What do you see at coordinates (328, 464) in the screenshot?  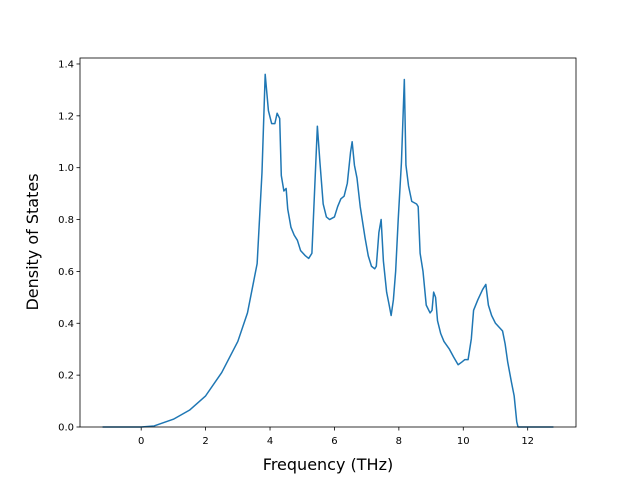 I see `x-axis-label: Frequency (THz)` at bounding box center [328, 464].